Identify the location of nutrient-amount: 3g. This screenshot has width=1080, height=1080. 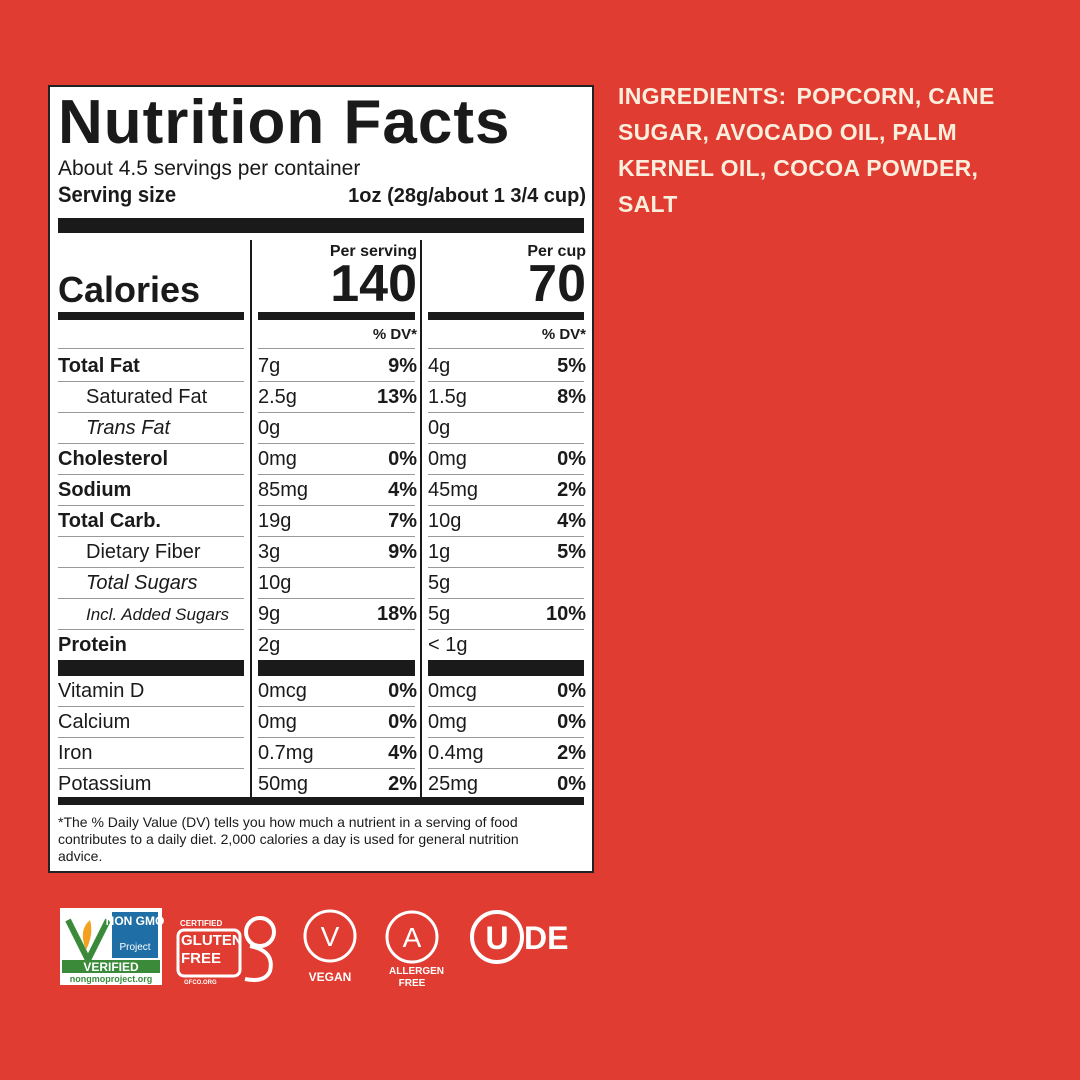
(269, 552).